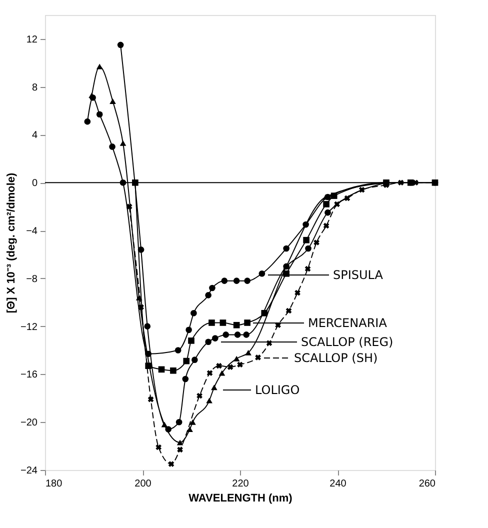 The width and height of the screenshot is (488, 528). Describe the element at coordinates (143, 484) in the screenshot. I see `x-tick-label: 200` at that location.